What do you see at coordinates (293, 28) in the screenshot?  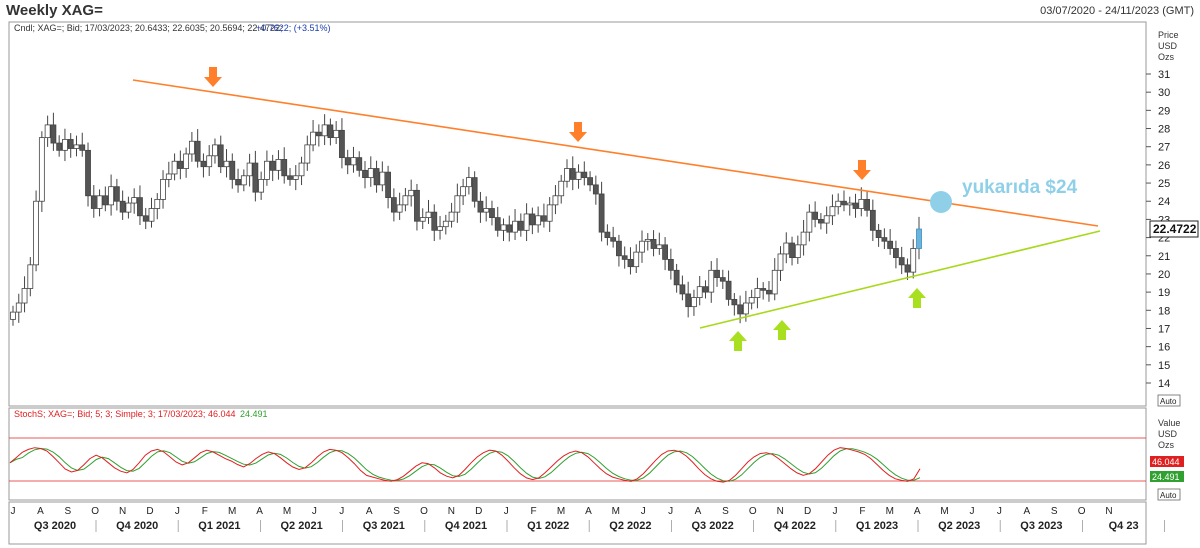 I see `price-change-text: +0.7622; (+3.51%)` at bounding box center [293, 28].